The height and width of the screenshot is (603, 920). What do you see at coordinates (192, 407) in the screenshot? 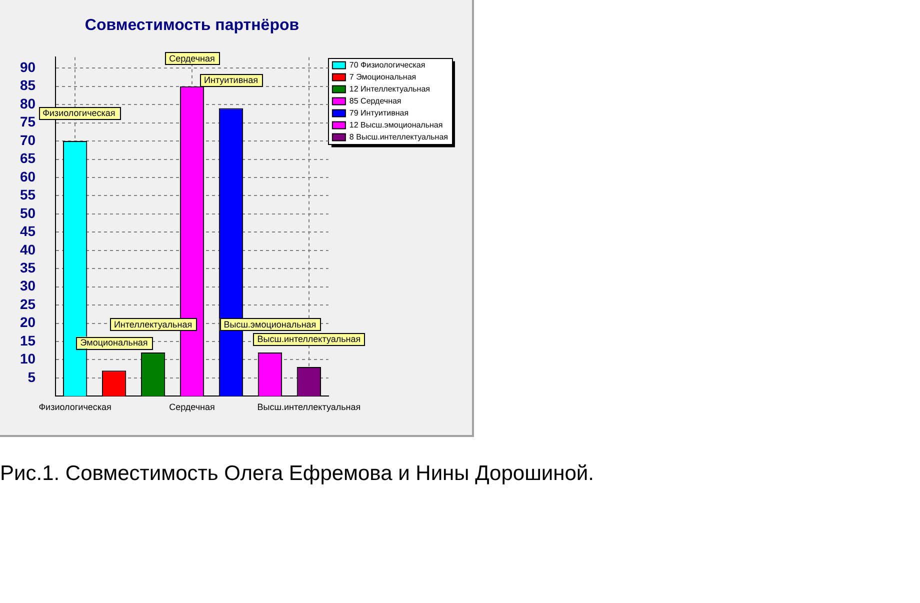
I see `x-tick-label: Сердечная` at bounding box center [192, 407].